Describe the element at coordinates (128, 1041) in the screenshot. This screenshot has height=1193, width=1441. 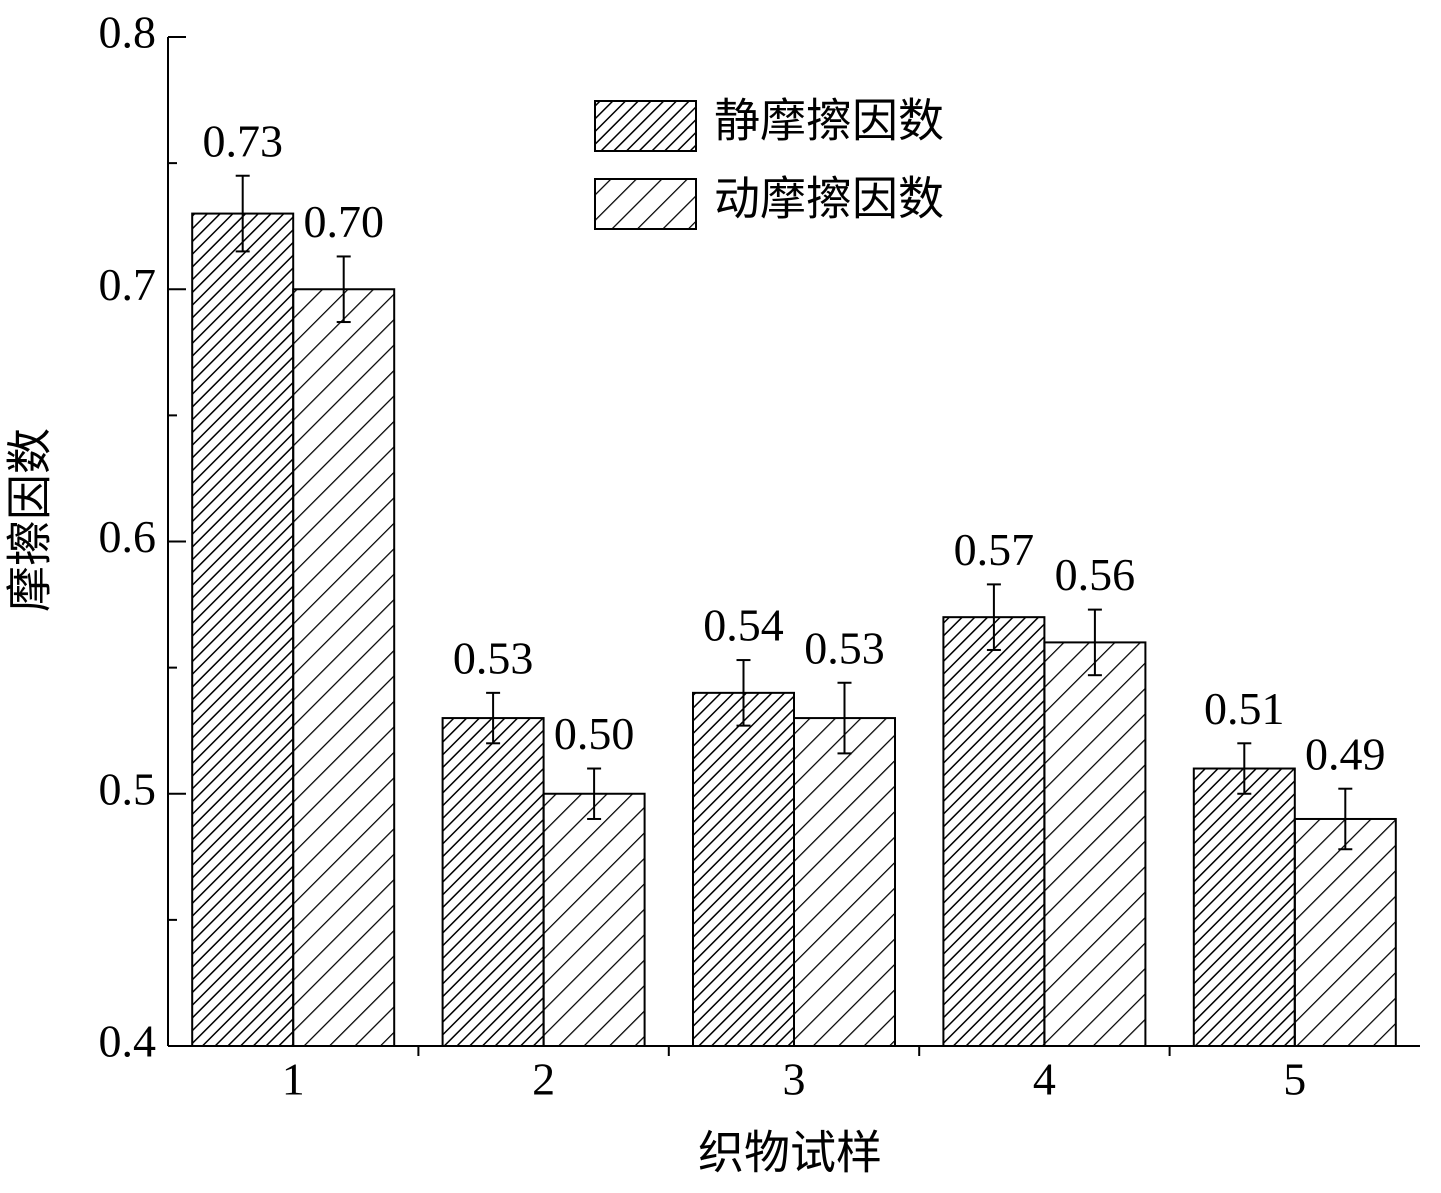
I see `y-tick-label: 0.4` at that location.